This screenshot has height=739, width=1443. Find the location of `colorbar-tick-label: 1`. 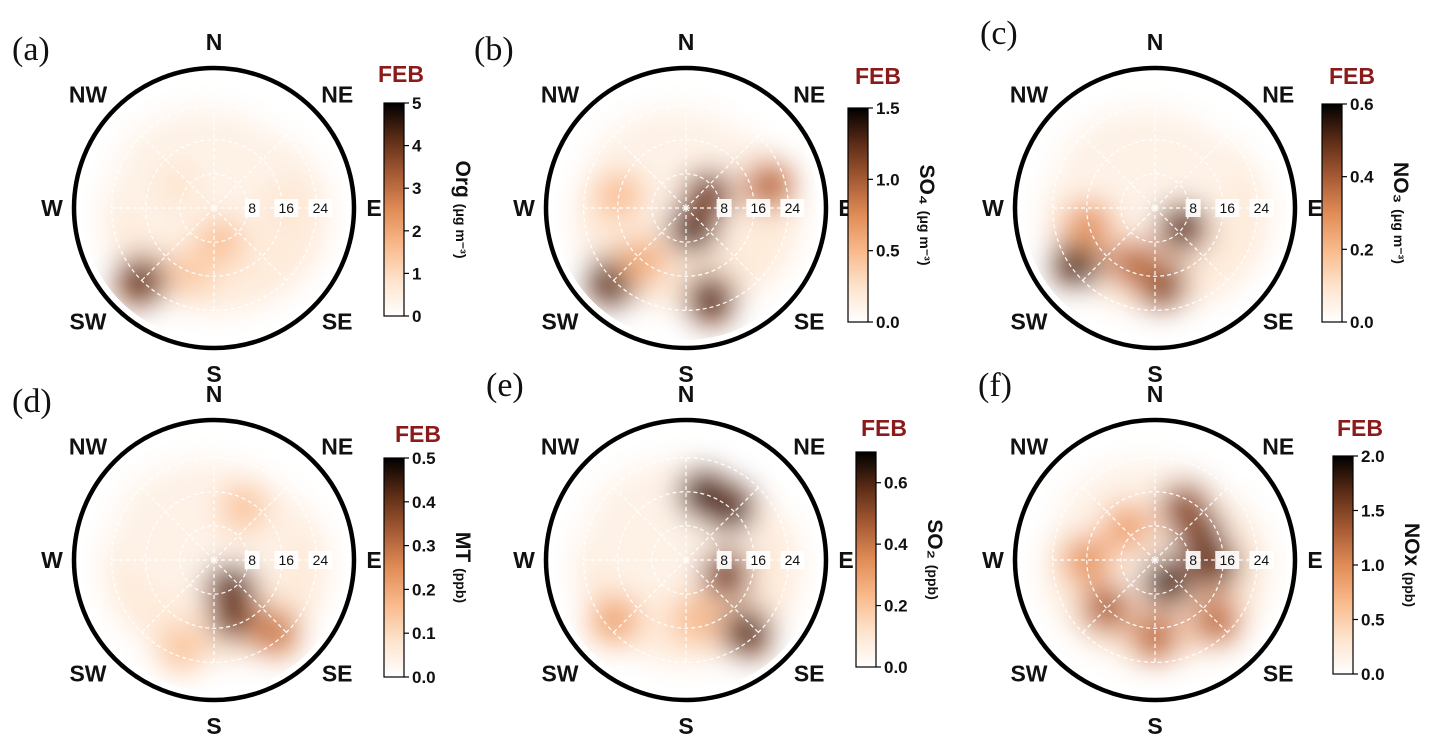

colorbar-tick-label: 1 is located at coordinates (416, 273).